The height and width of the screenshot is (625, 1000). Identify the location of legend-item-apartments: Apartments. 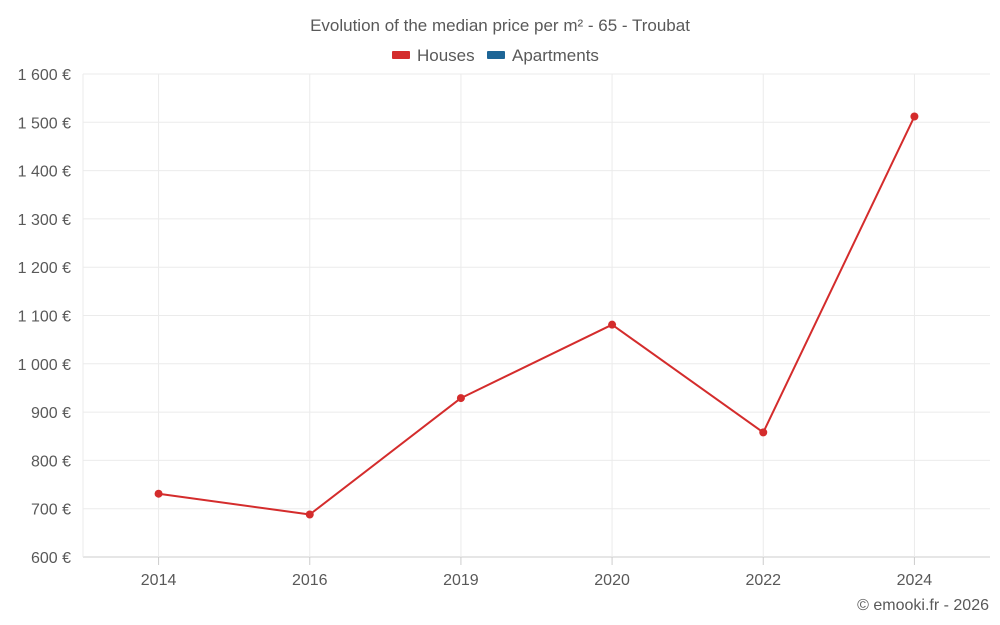
(543, 55).